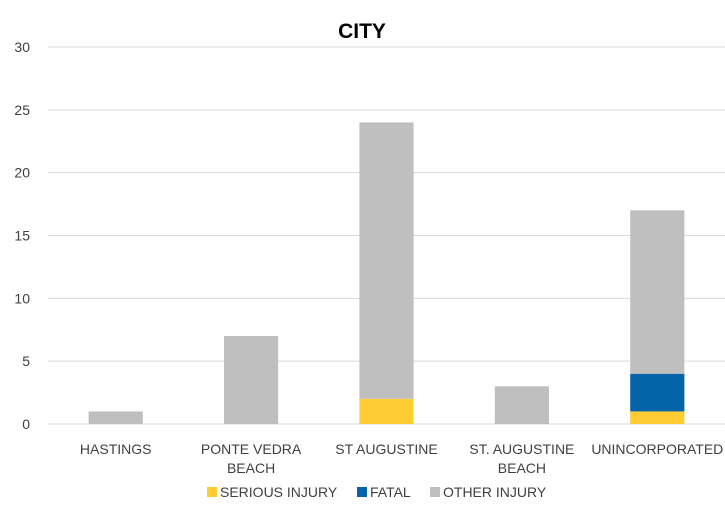 This screenshot has width=725, height=508. What do you see at coordinates (22, 110) in the screenshot?
I see `y-tick-label: 25` at bounding box center [22, 110].